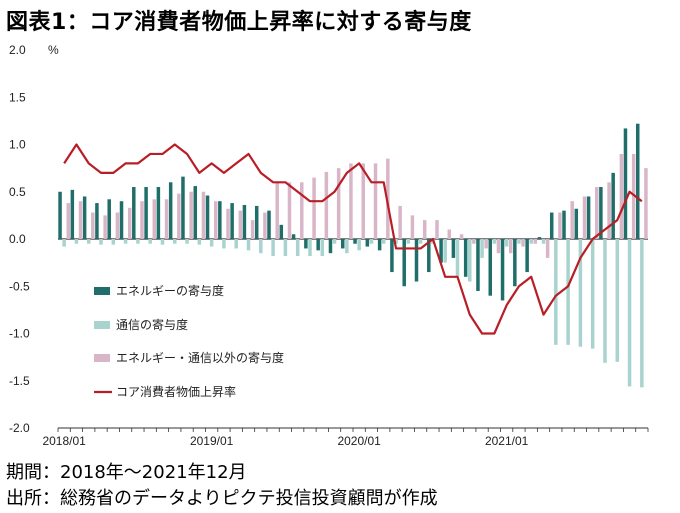 This screenshot has height=513, width=680. I want to click on telecom-legend-swatch, so click(102, 325).